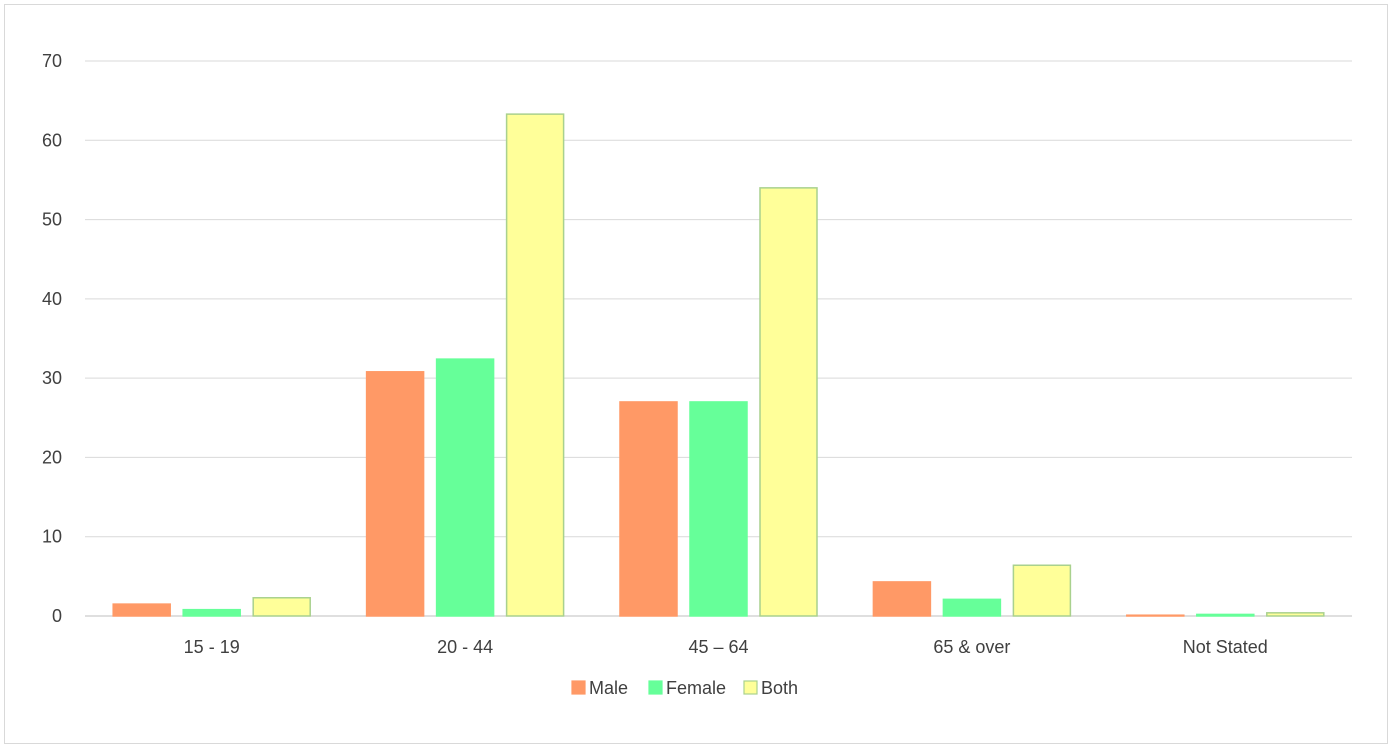 The width and height of the screenshot is (1394, 744). I want to click on y-tick-label: 30, so click(52, 378).